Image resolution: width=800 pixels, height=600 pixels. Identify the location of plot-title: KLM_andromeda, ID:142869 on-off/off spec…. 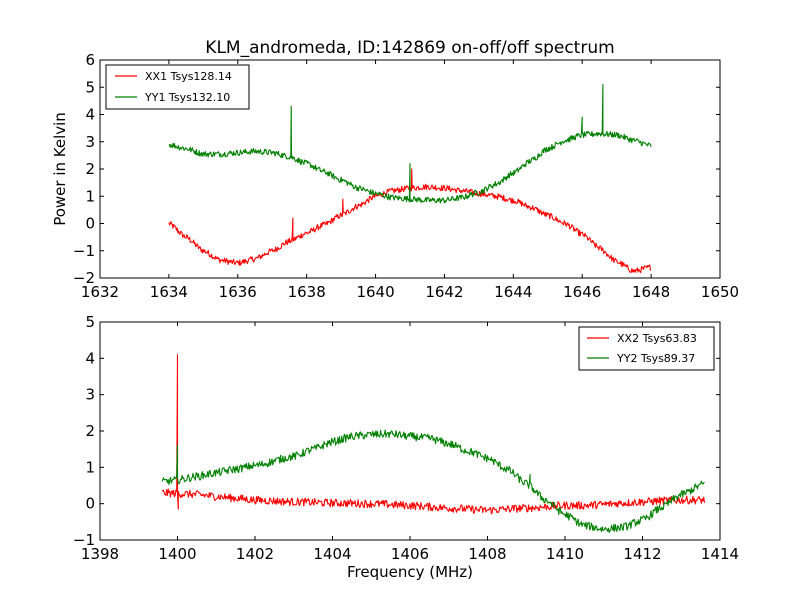
(409, 48).